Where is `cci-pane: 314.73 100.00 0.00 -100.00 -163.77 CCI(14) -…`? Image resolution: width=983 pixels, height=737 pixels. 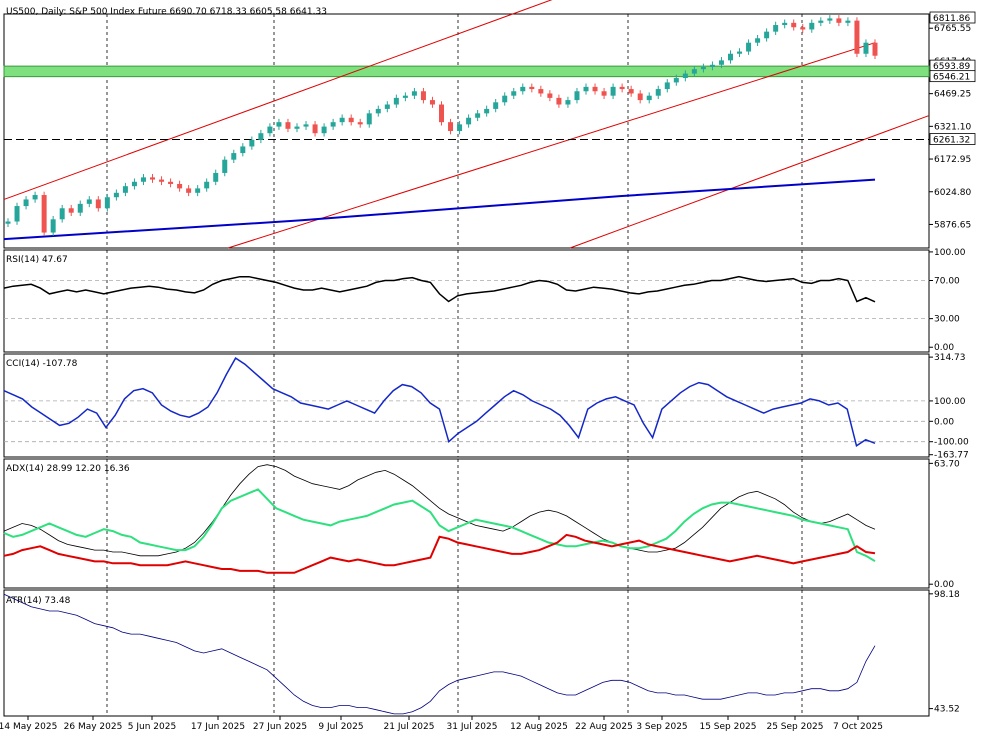
cci-pane: 314.73 100.00 0.00 -100.00 -163.77 CCI(14) -… is located at coordinates (486, 407).